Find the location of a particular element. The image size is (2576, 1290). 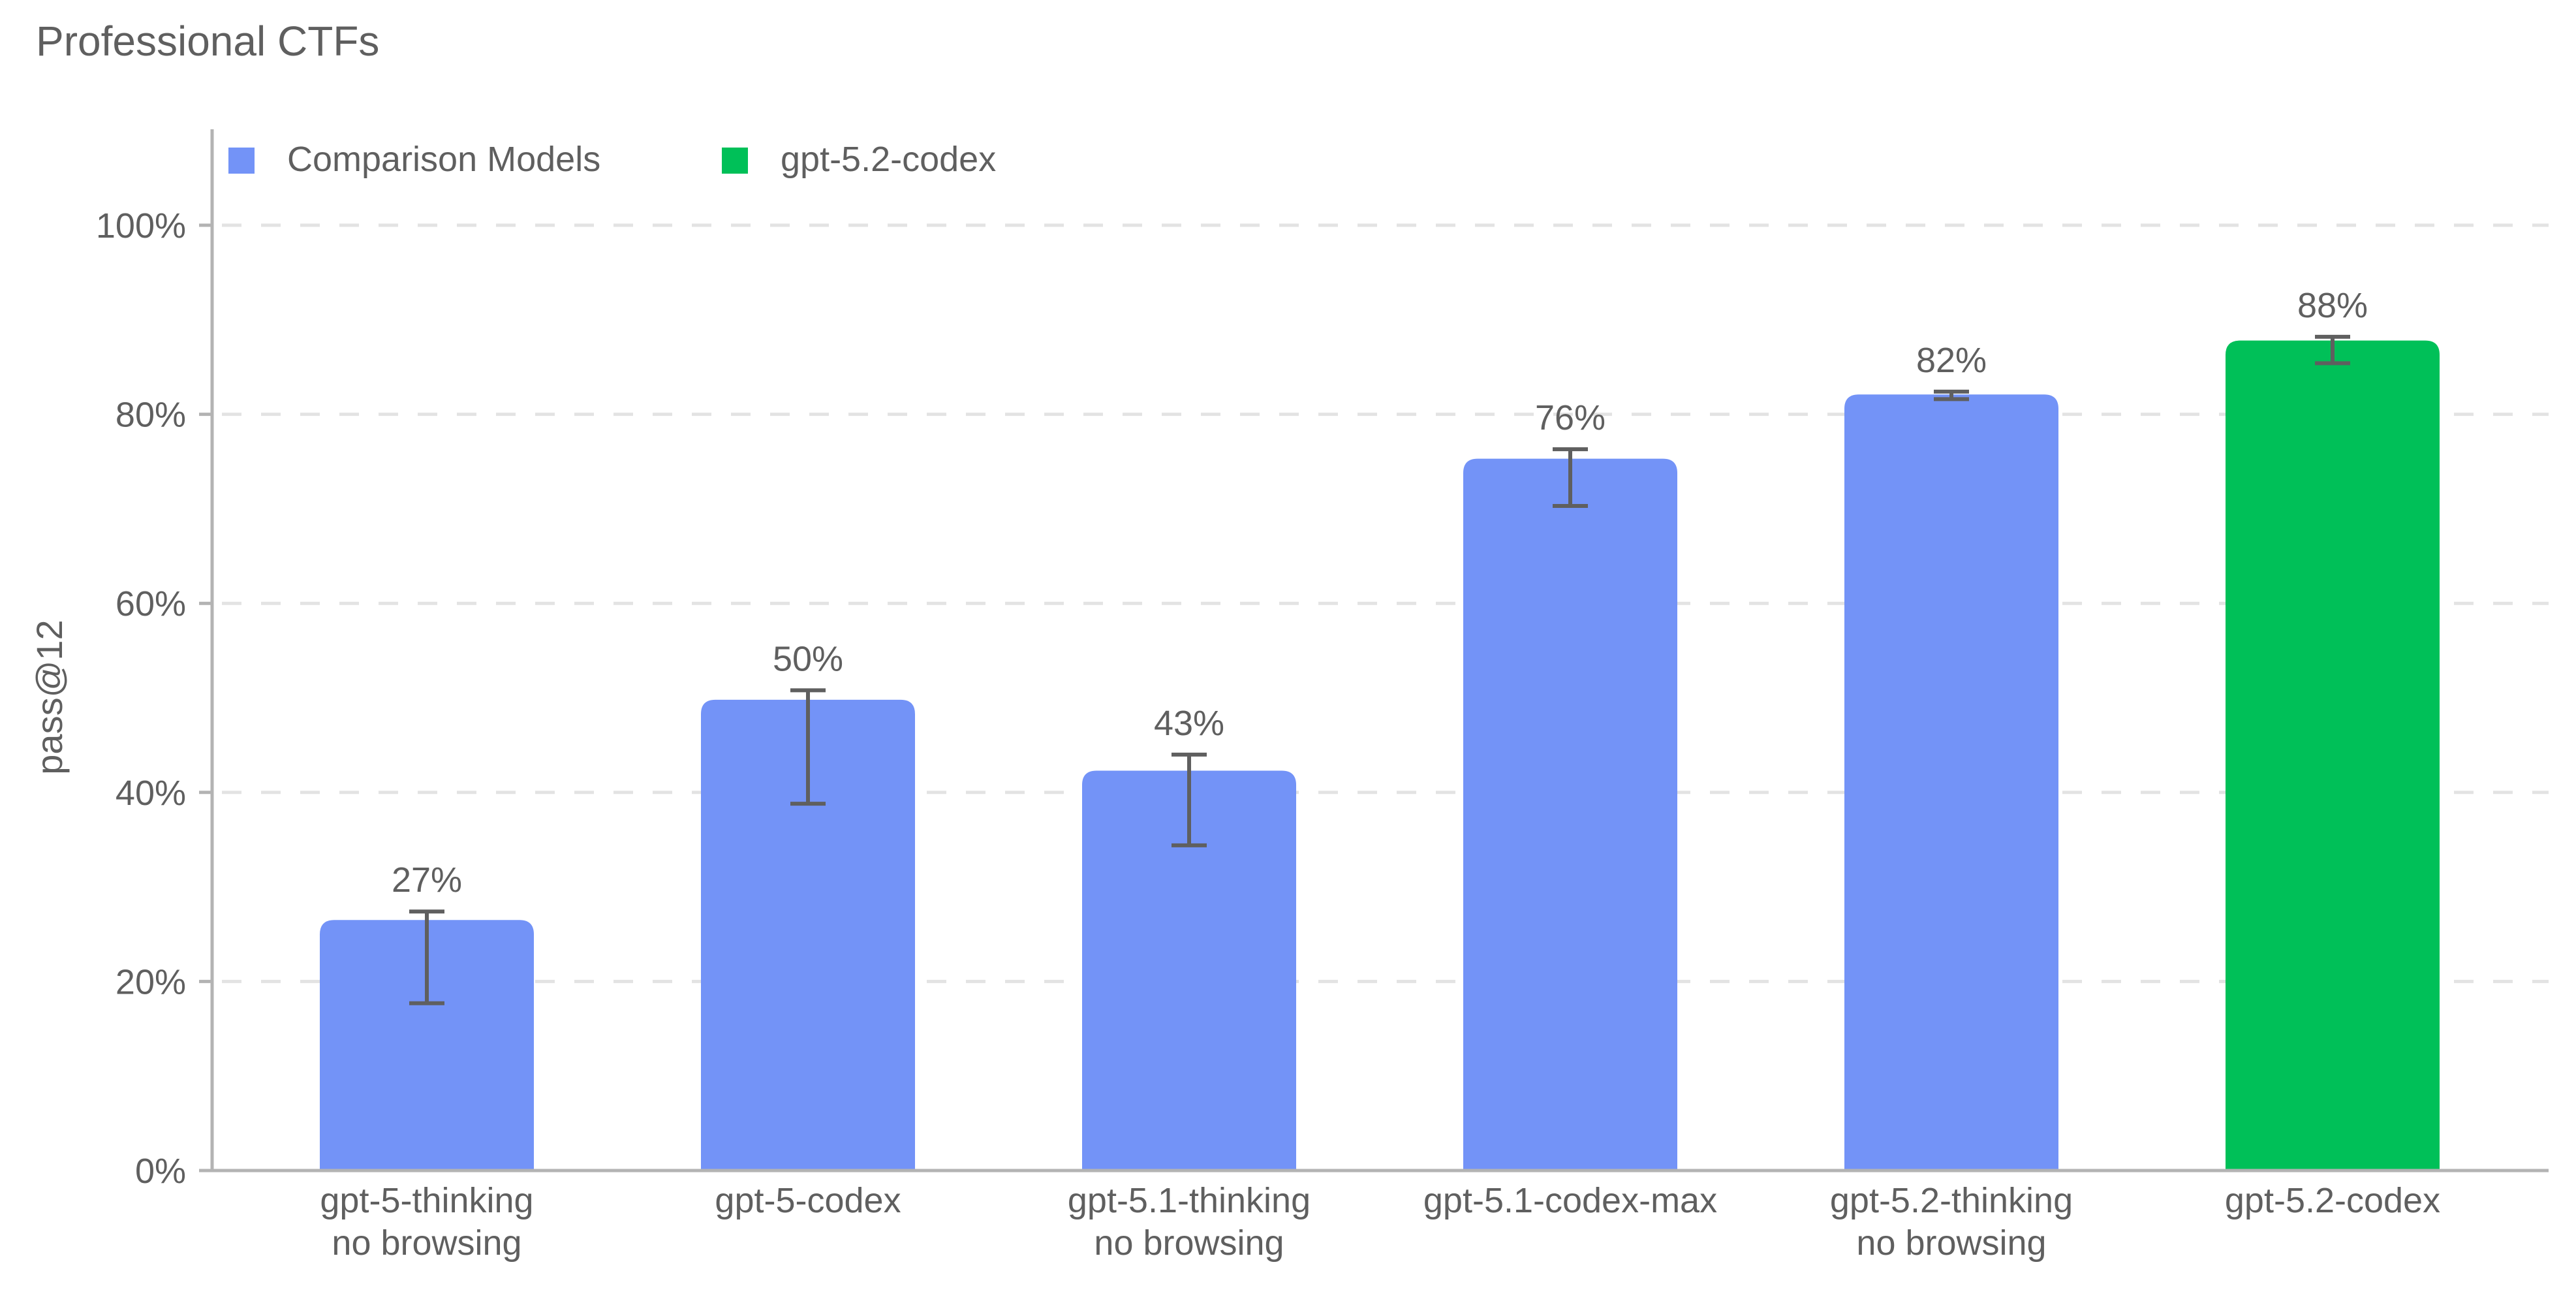

y-tick-label: 0% is located at coordinates (160, 1171).